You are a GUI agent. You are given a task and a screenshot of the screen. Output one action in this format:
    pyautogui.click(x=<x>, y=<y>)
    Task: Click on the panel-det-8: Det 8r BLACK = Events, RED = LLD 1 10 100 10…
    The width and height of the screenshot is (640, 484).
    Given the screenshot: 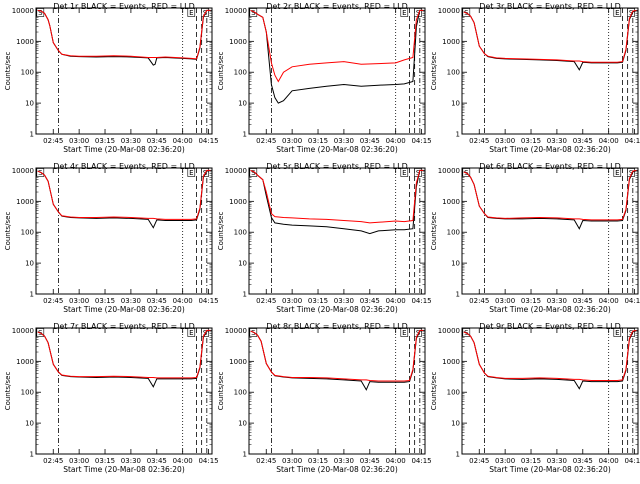 What is the action you would take?
    pyautogui.click(x=324, y=398)
    